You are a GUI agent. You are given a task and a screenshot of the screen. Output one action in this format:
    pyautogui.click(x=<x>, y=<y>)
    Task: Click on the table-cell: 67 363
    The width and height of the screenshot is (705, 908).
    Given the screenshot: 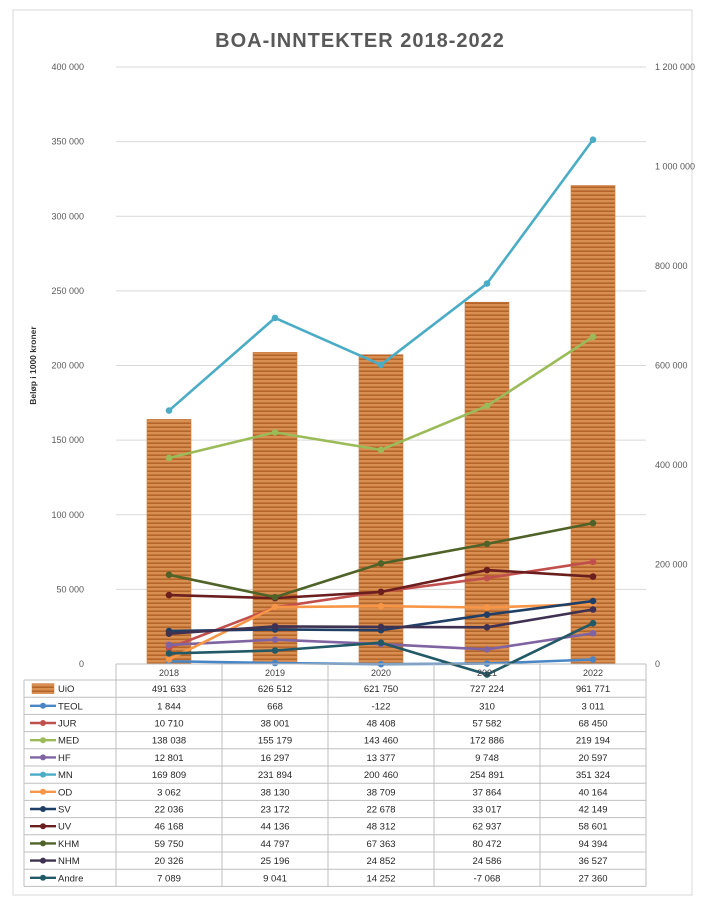 What is the action you would take?
    pyautogui.click(x=380, y=844)
    